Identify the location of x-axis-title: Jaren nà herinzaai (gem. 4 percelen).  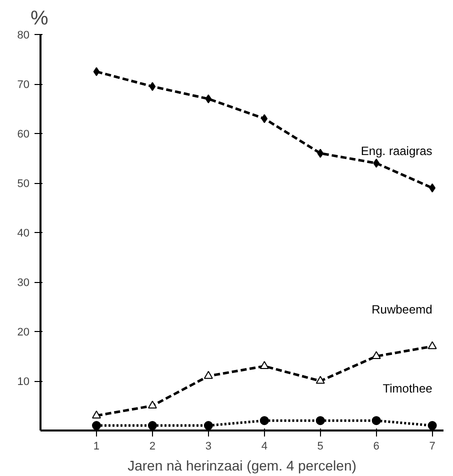
(242, 466).